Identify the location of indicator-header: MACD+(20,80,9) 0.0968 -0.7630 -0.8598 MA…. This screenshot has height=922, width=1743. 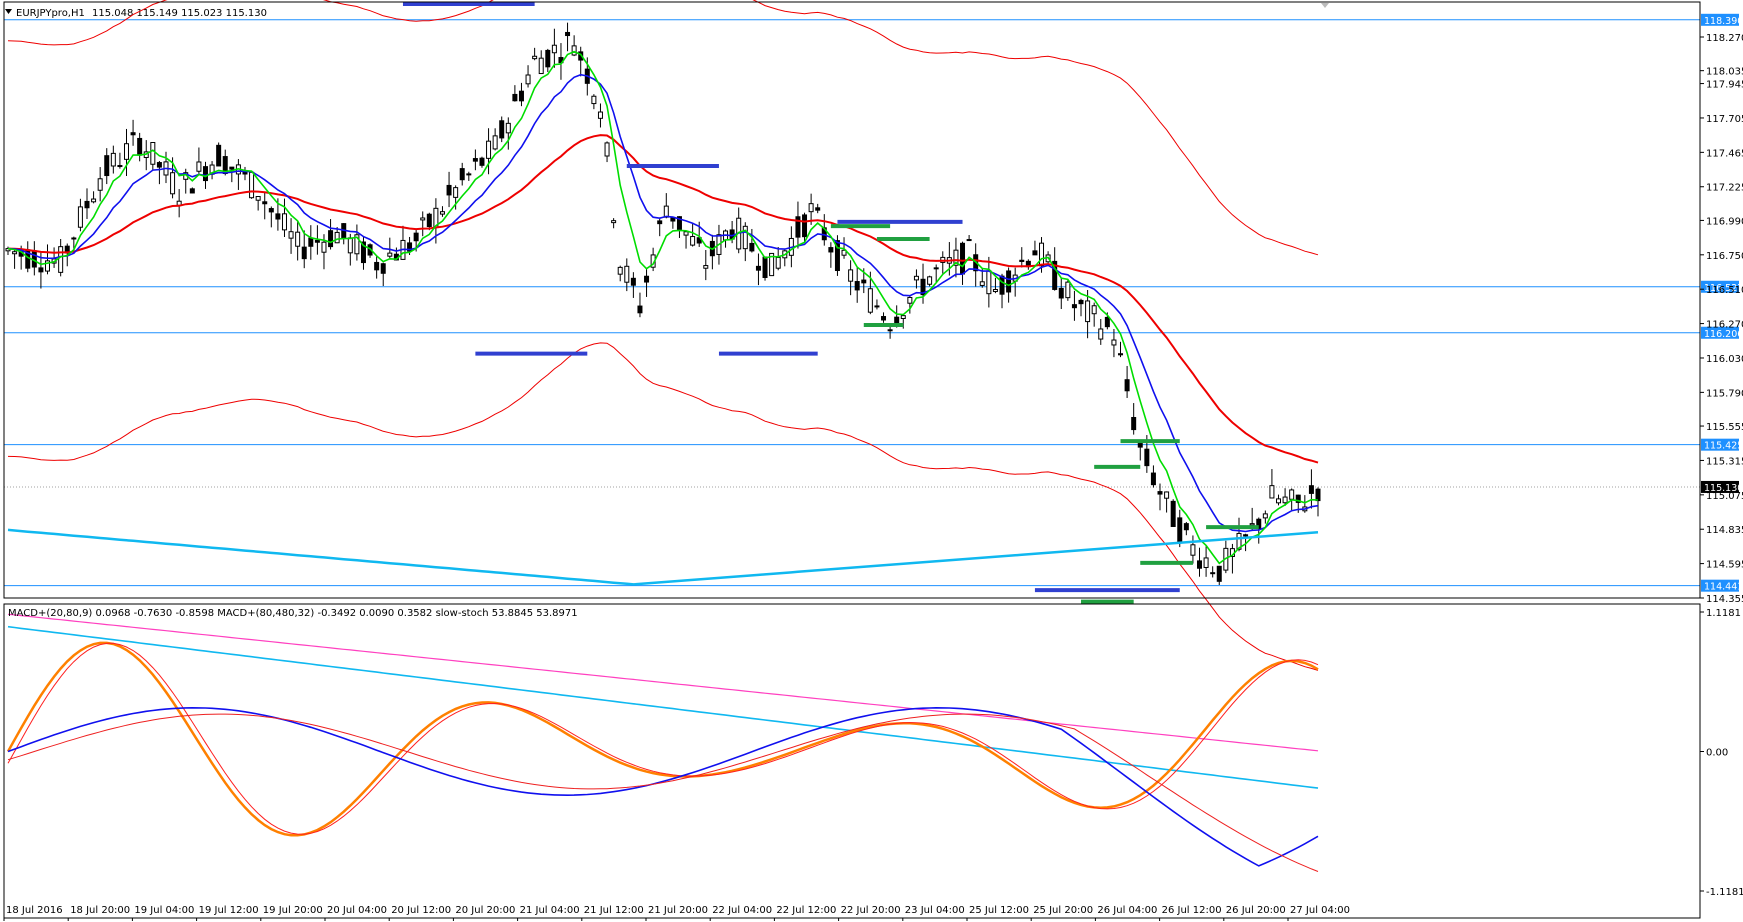
(293, 613).